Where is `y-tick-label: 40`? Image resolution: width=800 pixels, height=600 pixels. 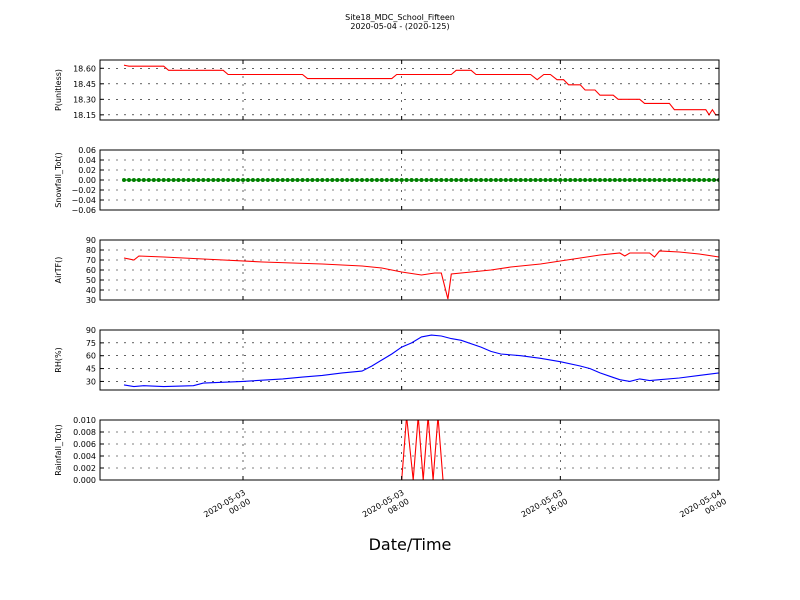
y-tick-label: 40 is located at coordinates (91, 290).